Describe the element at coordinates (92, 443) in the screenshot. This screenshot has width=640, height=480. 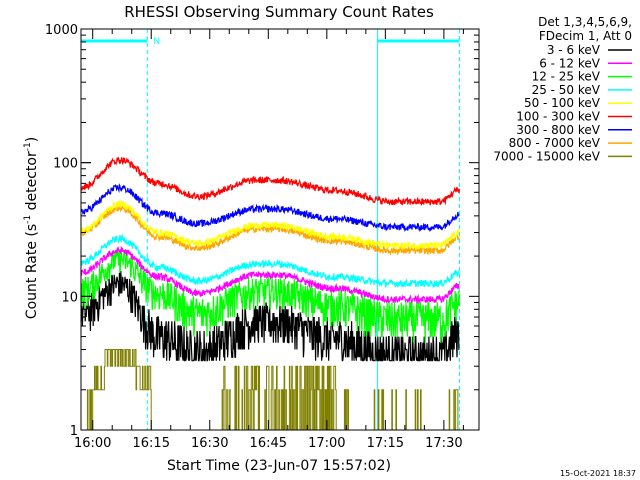
I see `x-tick-label: 16:00` at that location.